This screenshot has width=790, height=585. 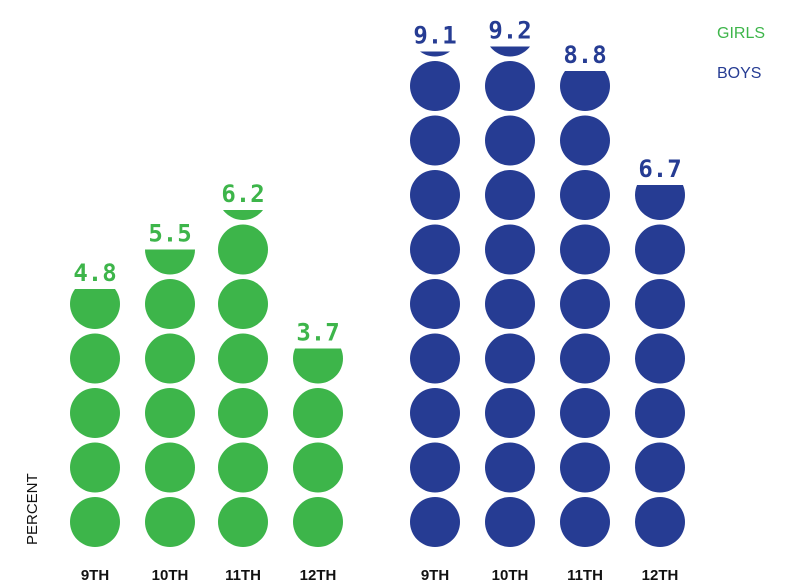 I want to click on dot-boys-10th-partial, so click(x=510, y=51).